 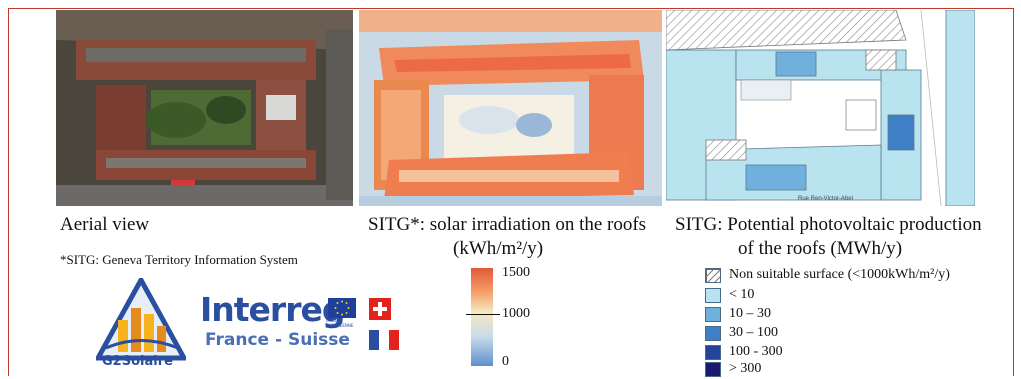 What do you see at coordinates (742, 294) in the screenshot?
I see `legend-label: < 10` at bounding box center [742, 294].